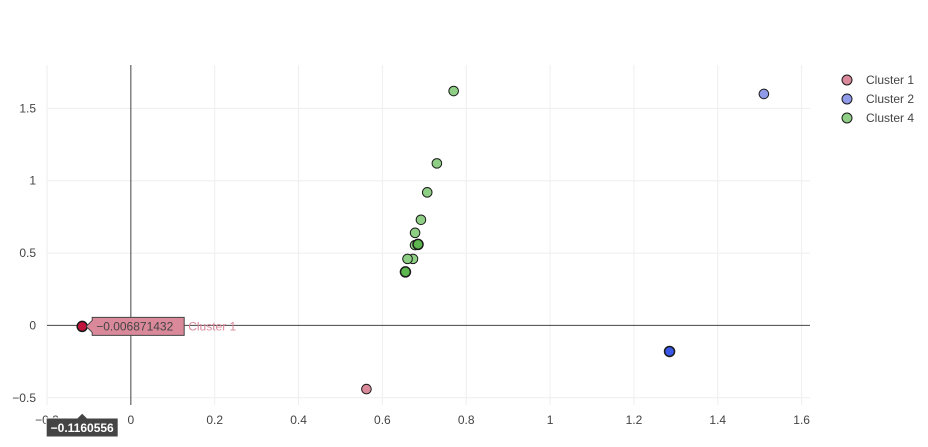 This screenshot has width=928, height=447. What do you see at coordinates (212, 326) in the screenshot?
I see `hover-series-name: Cluster 1` at bounding box center [212, 326].